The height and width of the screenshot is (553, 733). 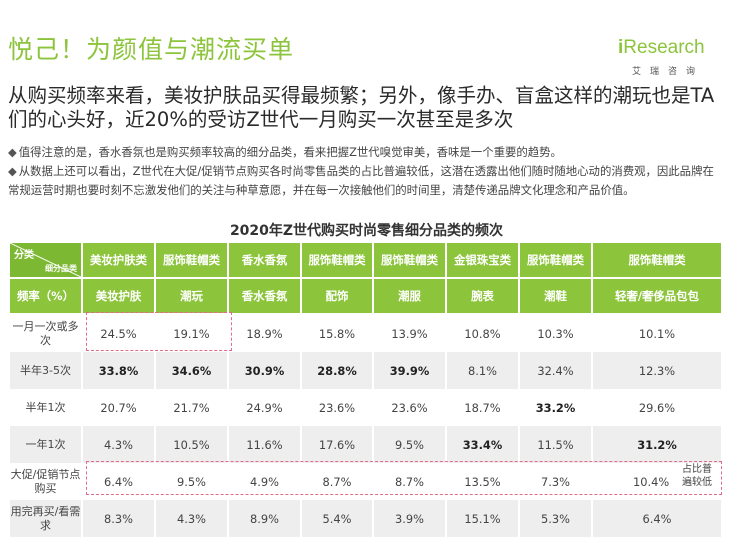 What do you see at coordinates (46, 333) in the screenshot?
I see `row-label: 一月一次或多次` at bounding box center [46, 333].